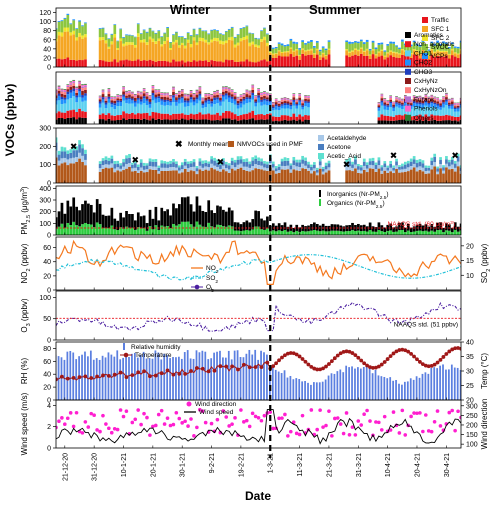 This screenshot has width=500, height=506. Describe the element at coordinates (440, 38) in the screenshot. I see `legend-part: SFC 2` at that location.